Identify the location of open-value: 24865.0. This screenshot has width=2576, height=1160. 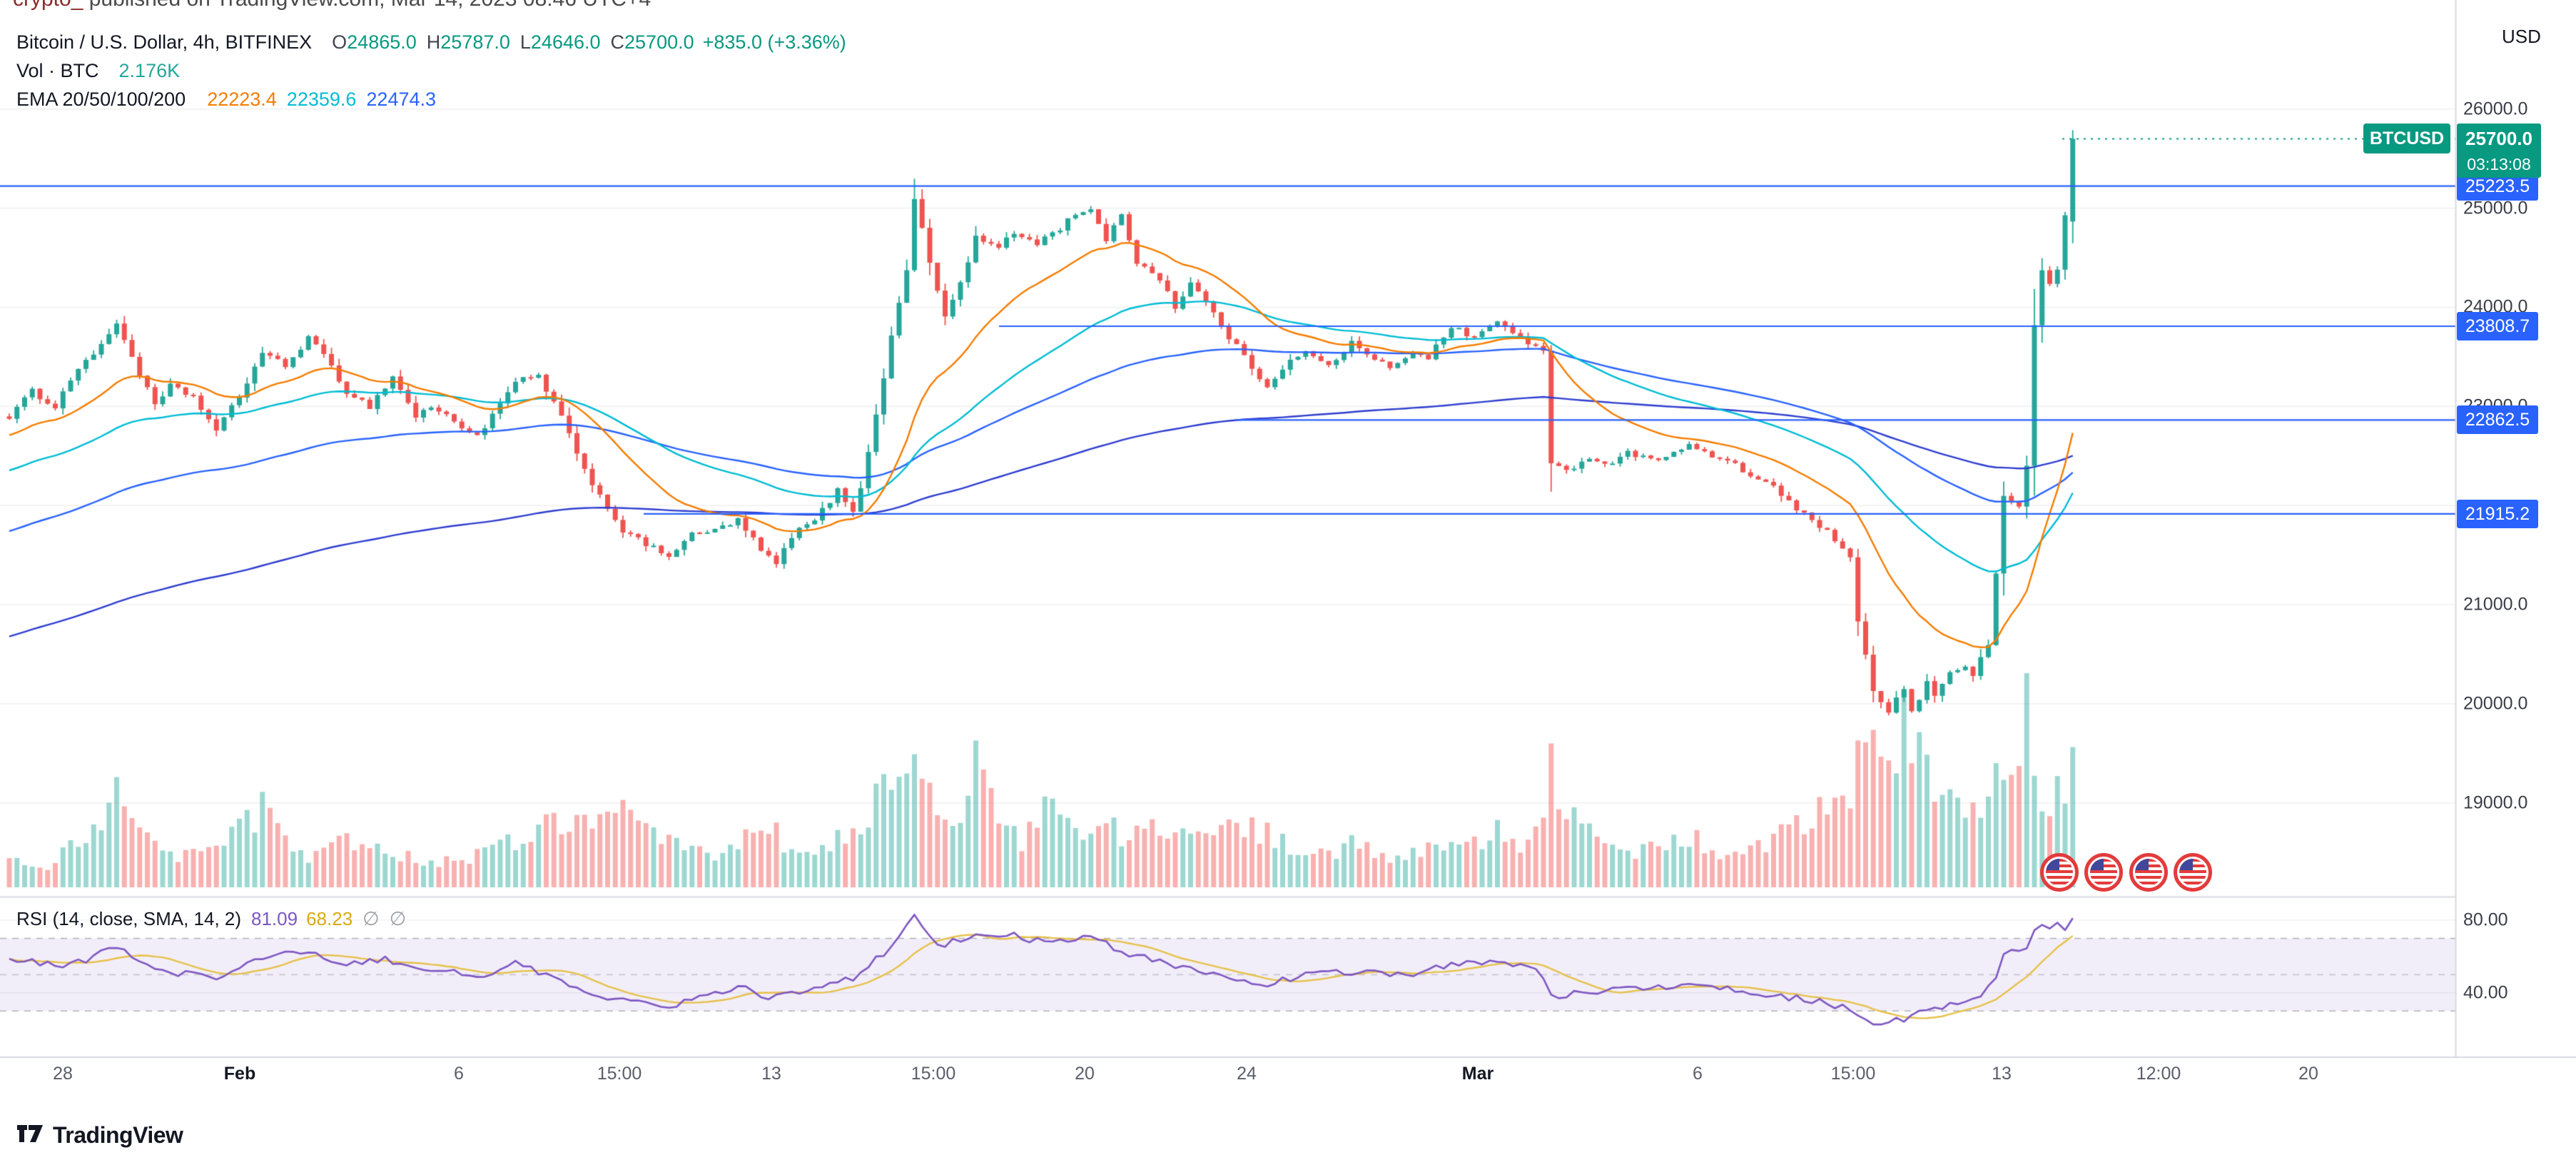
(382, 42).